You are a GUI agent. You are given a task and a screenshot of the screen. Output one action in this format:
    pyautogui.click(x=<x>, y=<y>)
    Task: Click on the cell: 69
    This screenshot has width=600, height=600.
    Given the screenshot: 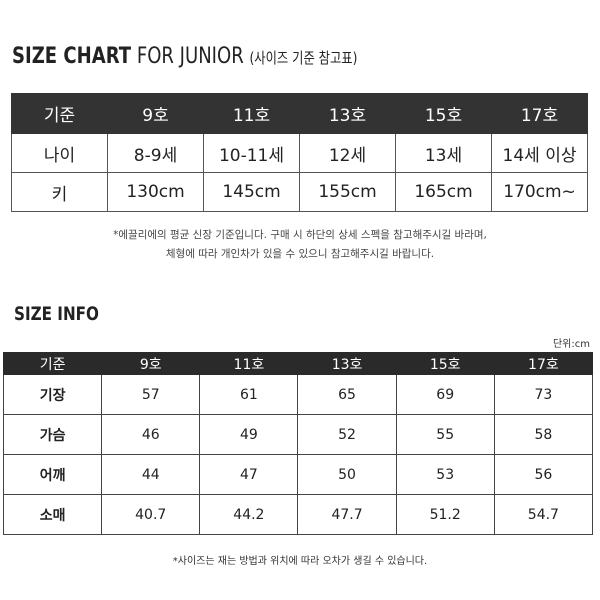 What is the action you would take?
    pyautogui.click(x=445, y=394)
    